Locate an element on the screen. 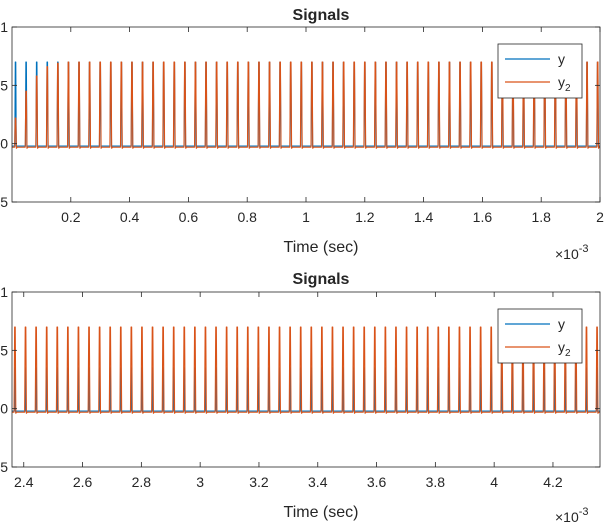 The image size is (616, 525). x-tick-label: 2.8 is located at coordinates (142, 482).